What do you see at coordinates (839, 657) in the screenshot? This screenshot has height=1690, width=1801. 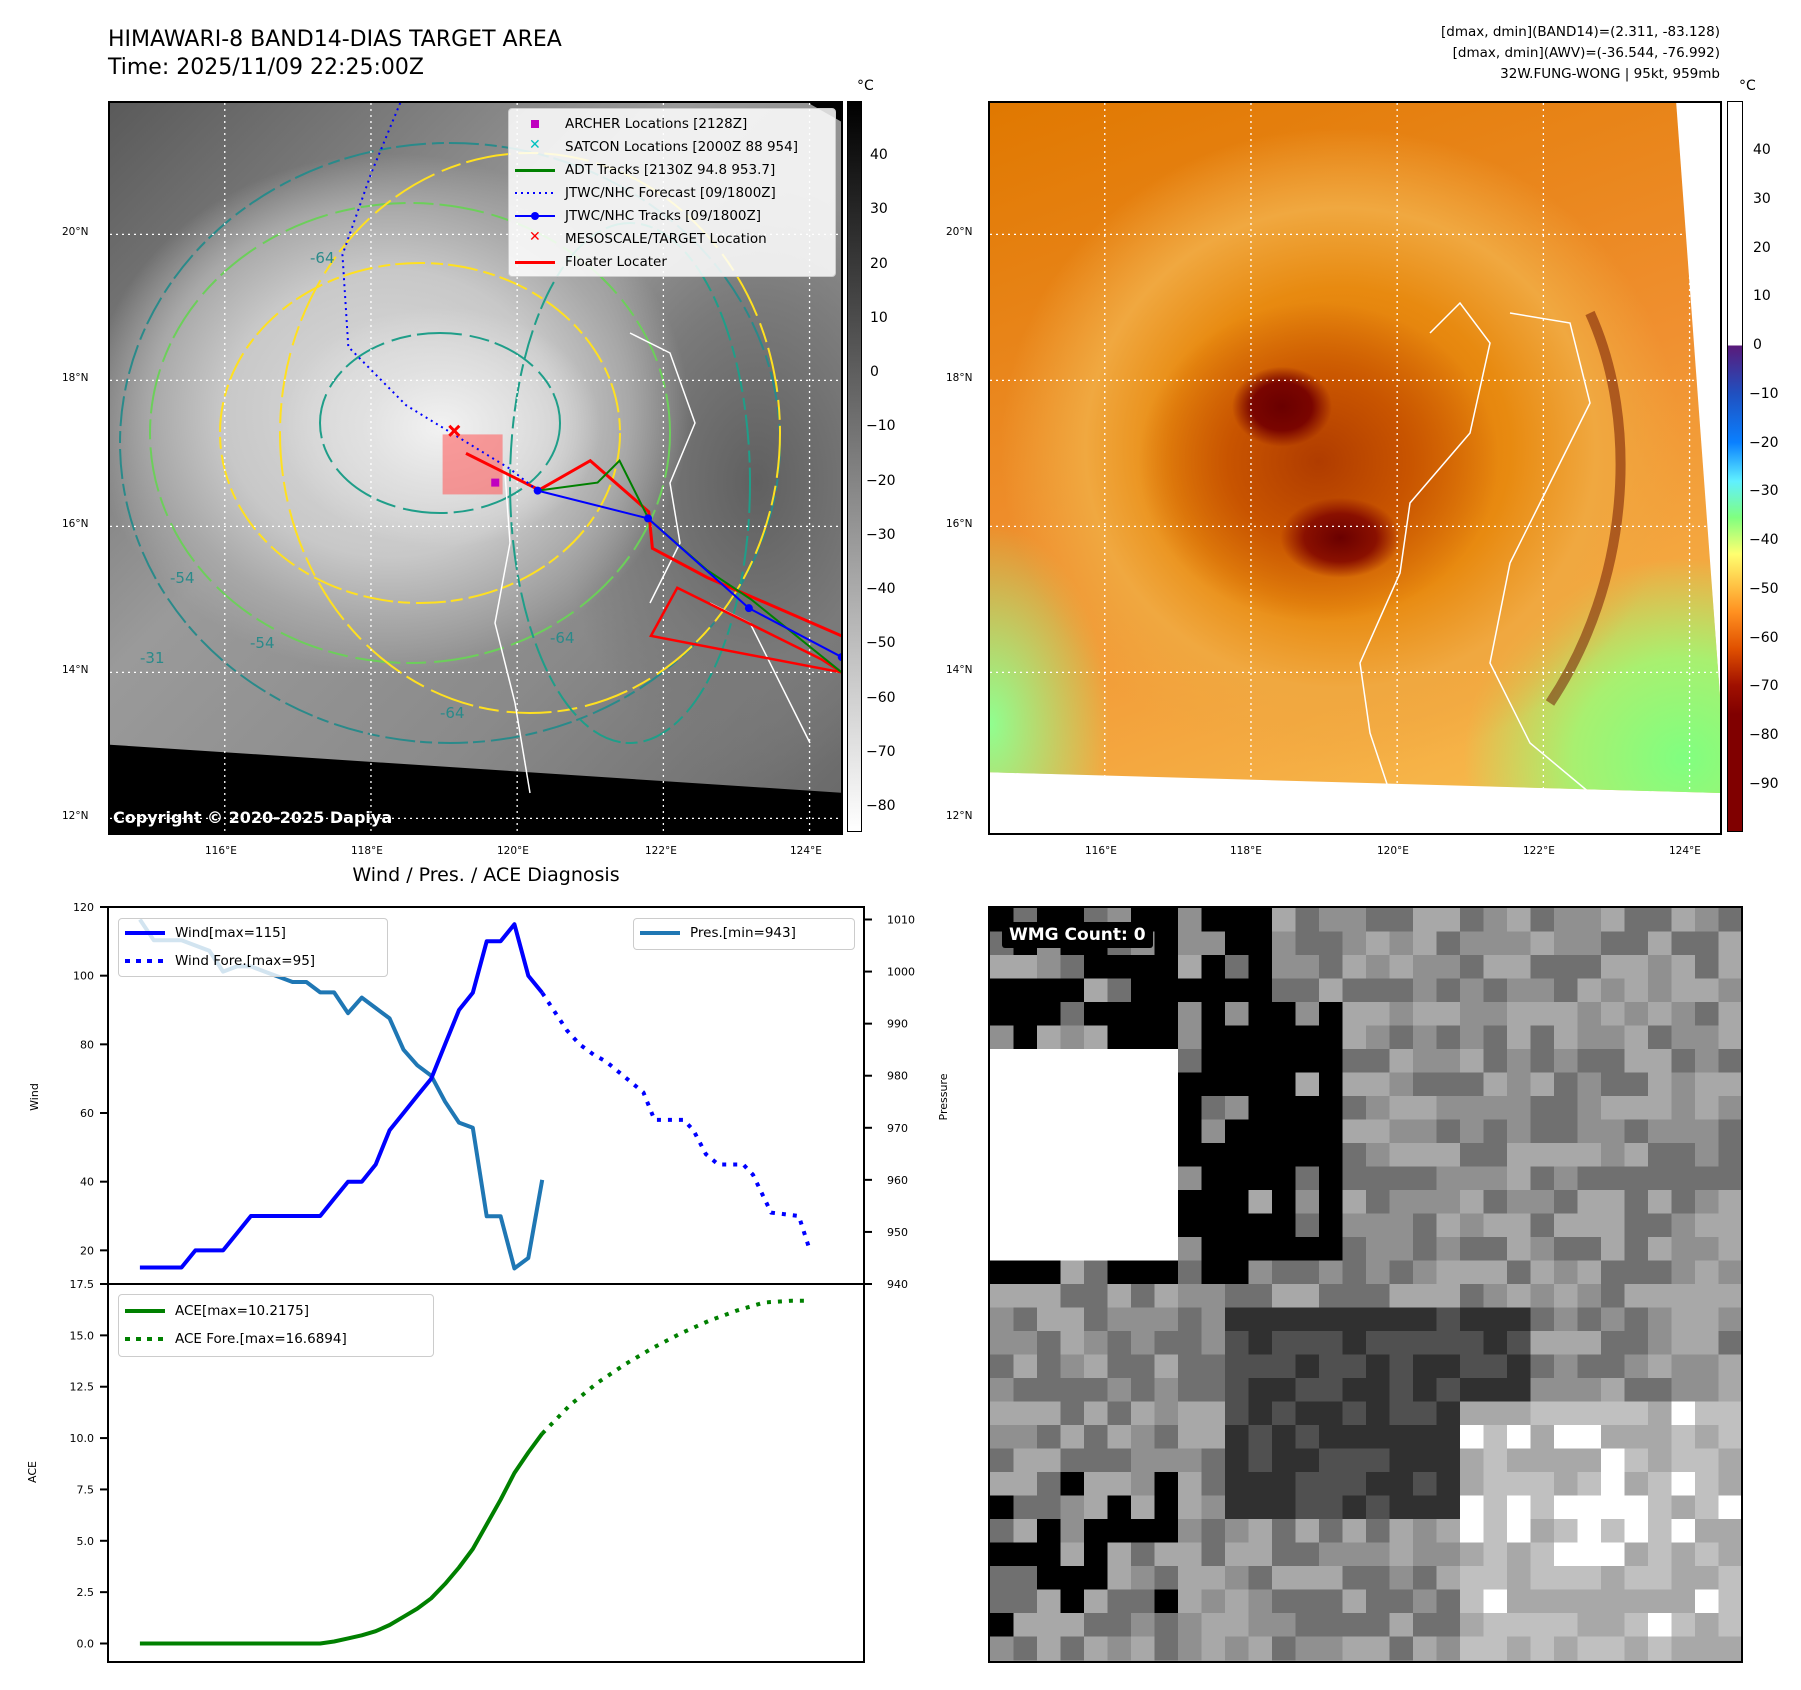 I see `jtwc-track-point` at bounding box center [839, 657].